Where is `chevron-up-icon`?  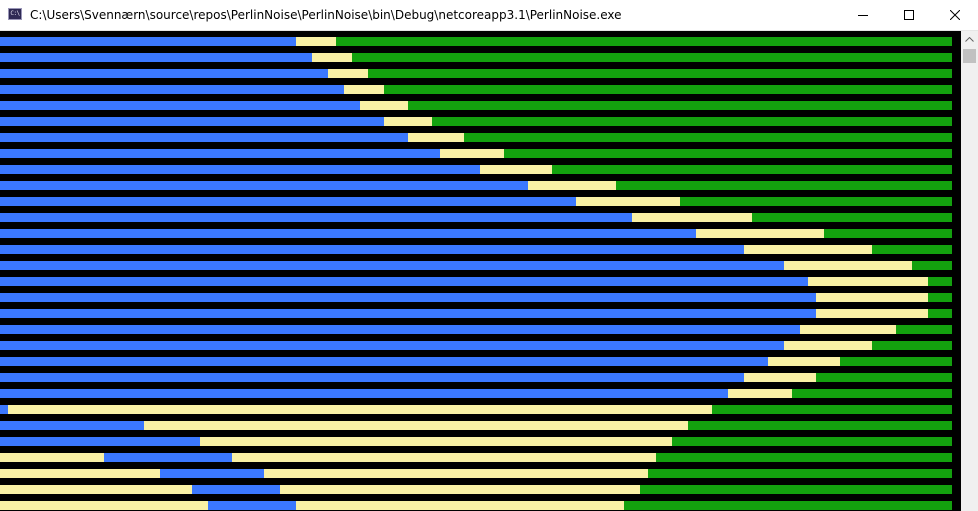
chevron-up-icon is located at coordinates (969, 39).